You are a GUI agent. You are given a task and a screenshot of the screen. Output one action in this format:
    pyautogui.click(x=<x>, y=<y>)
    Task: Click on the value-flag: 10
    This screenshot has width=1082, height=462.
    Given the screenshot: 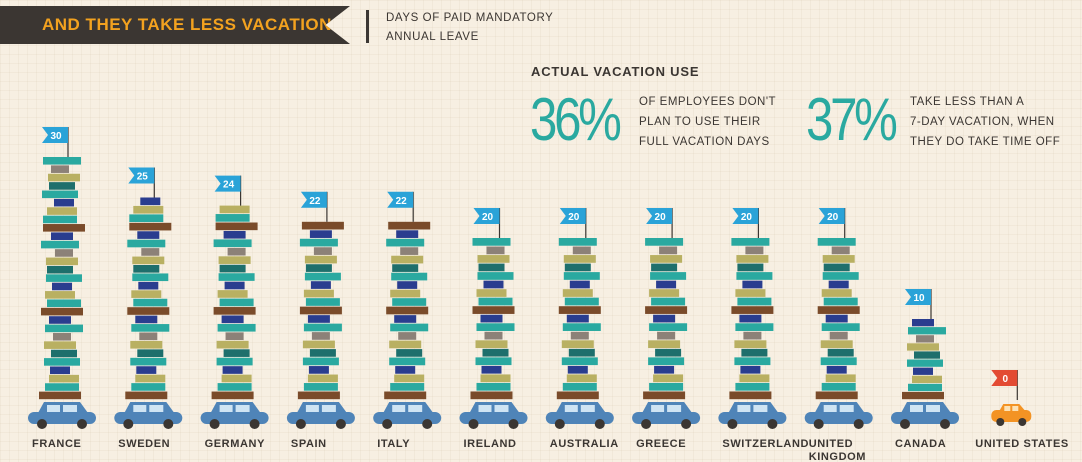 What is the action you would take?
    pyautogui.click(x=918, y=304)
    